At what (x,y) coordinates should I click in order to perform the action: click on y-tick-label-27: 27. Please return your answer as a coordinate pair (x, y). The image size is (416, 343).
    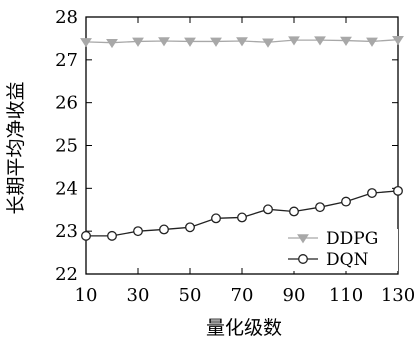
    Looking at the image, I should click on (66, 60).